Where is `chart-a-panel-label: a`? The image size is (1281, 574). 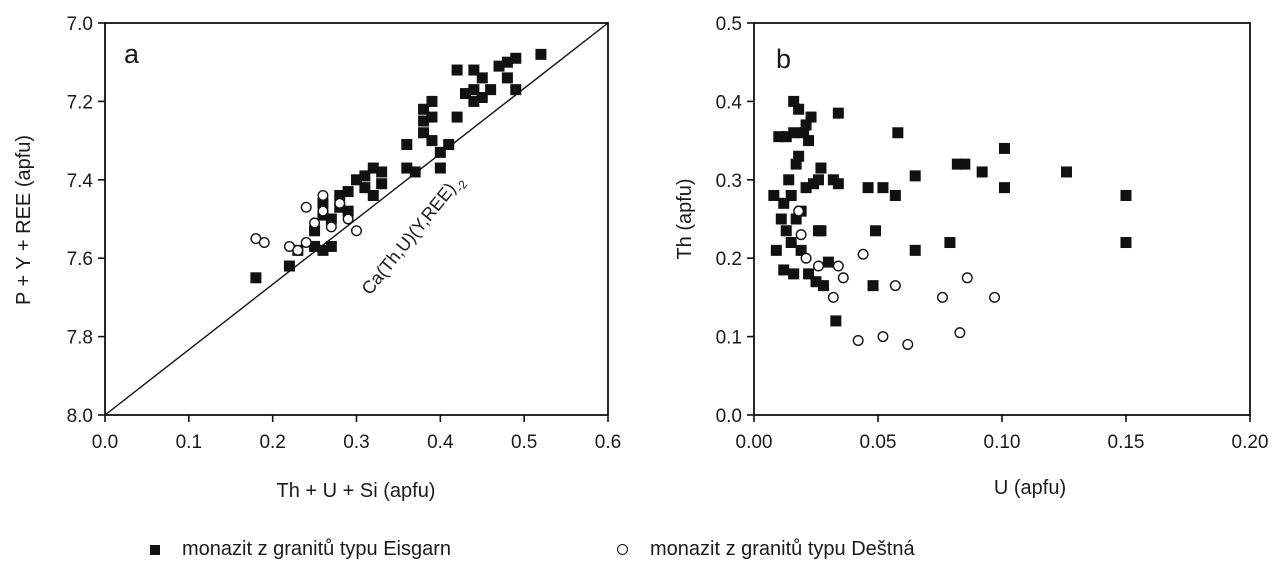
chart-a-panel-label: a is located at coordinates (132, 54).